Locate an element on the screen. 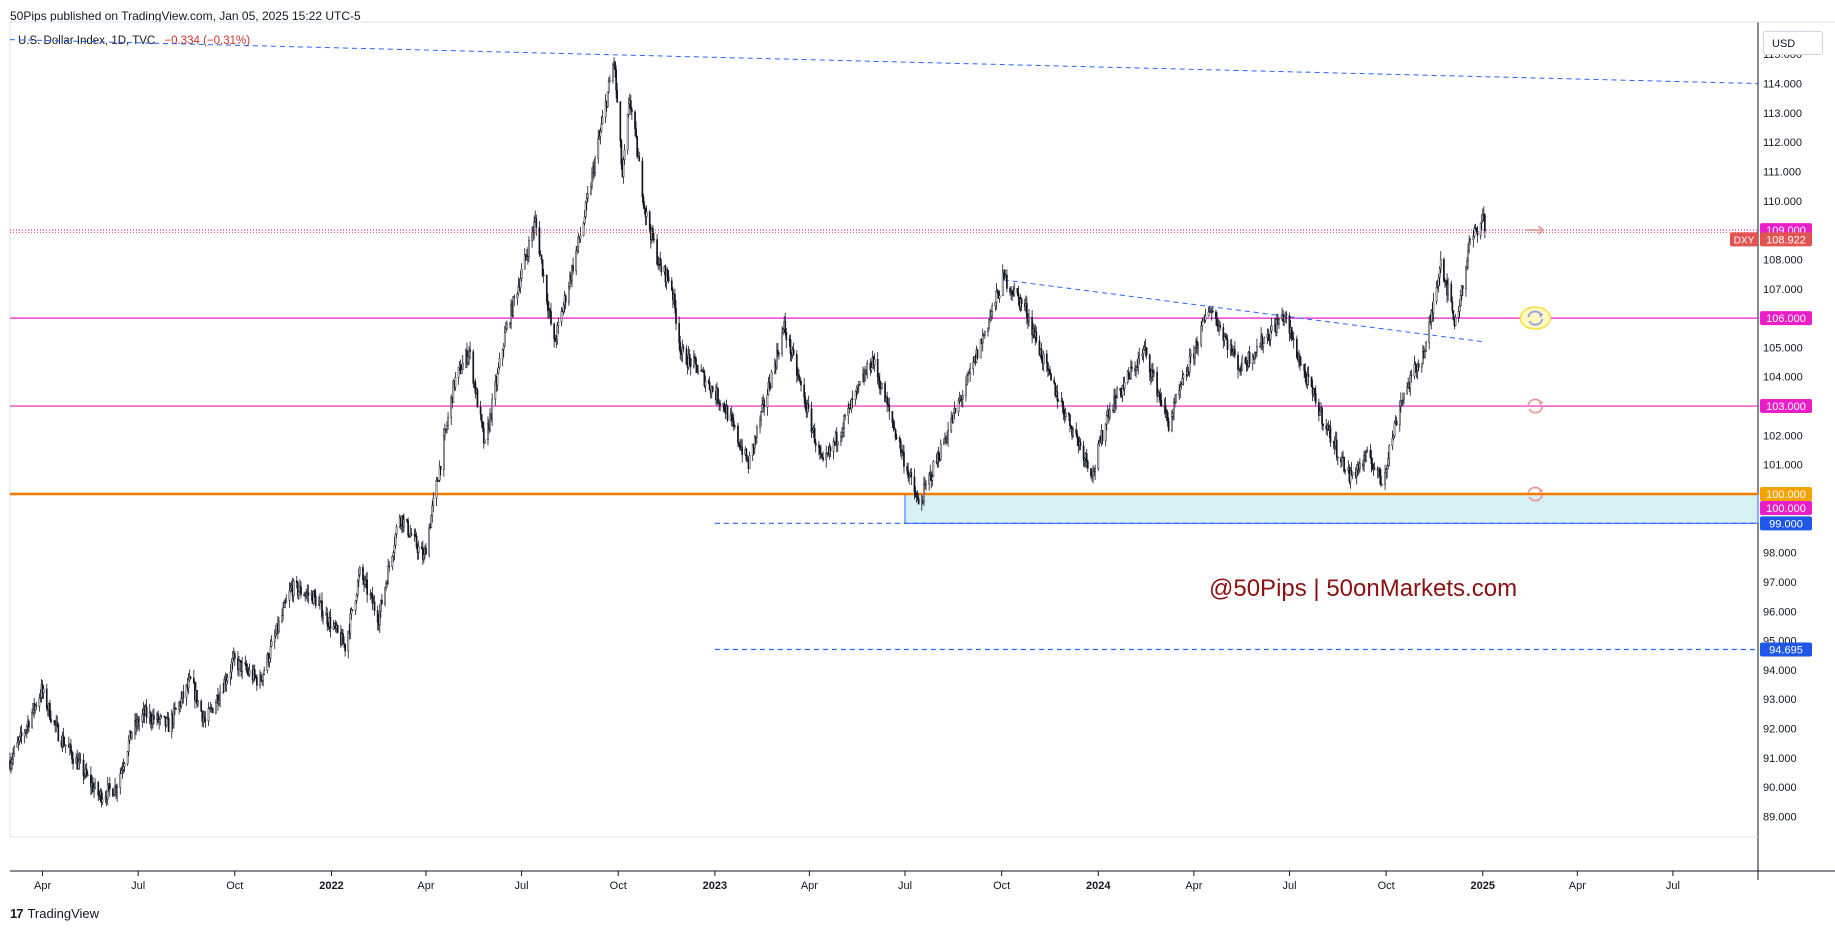  tradingview-logo: 17 TradingView is located at coordinates (54, 913).